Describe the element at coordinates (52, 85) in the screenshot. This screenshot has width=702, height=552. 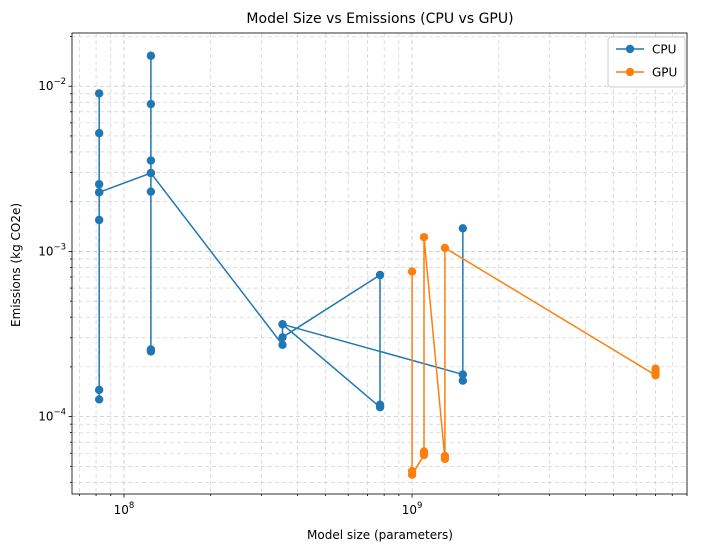
I see `y-tick-label: 10⁻²` at that location.